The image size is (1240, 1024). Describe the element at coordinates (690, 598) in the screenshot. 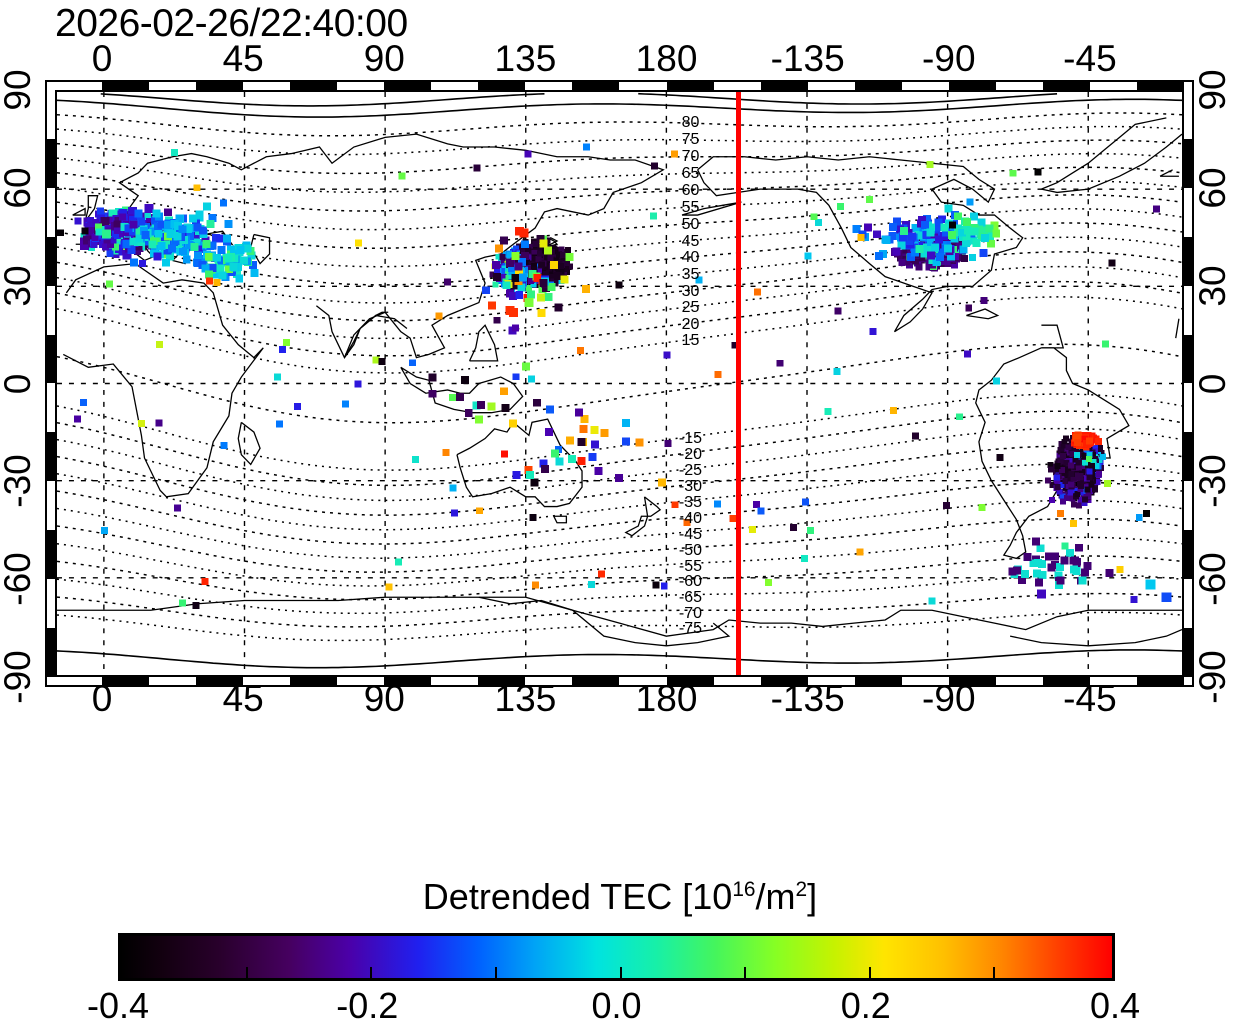

I see `maglat-label: -65` at that location.